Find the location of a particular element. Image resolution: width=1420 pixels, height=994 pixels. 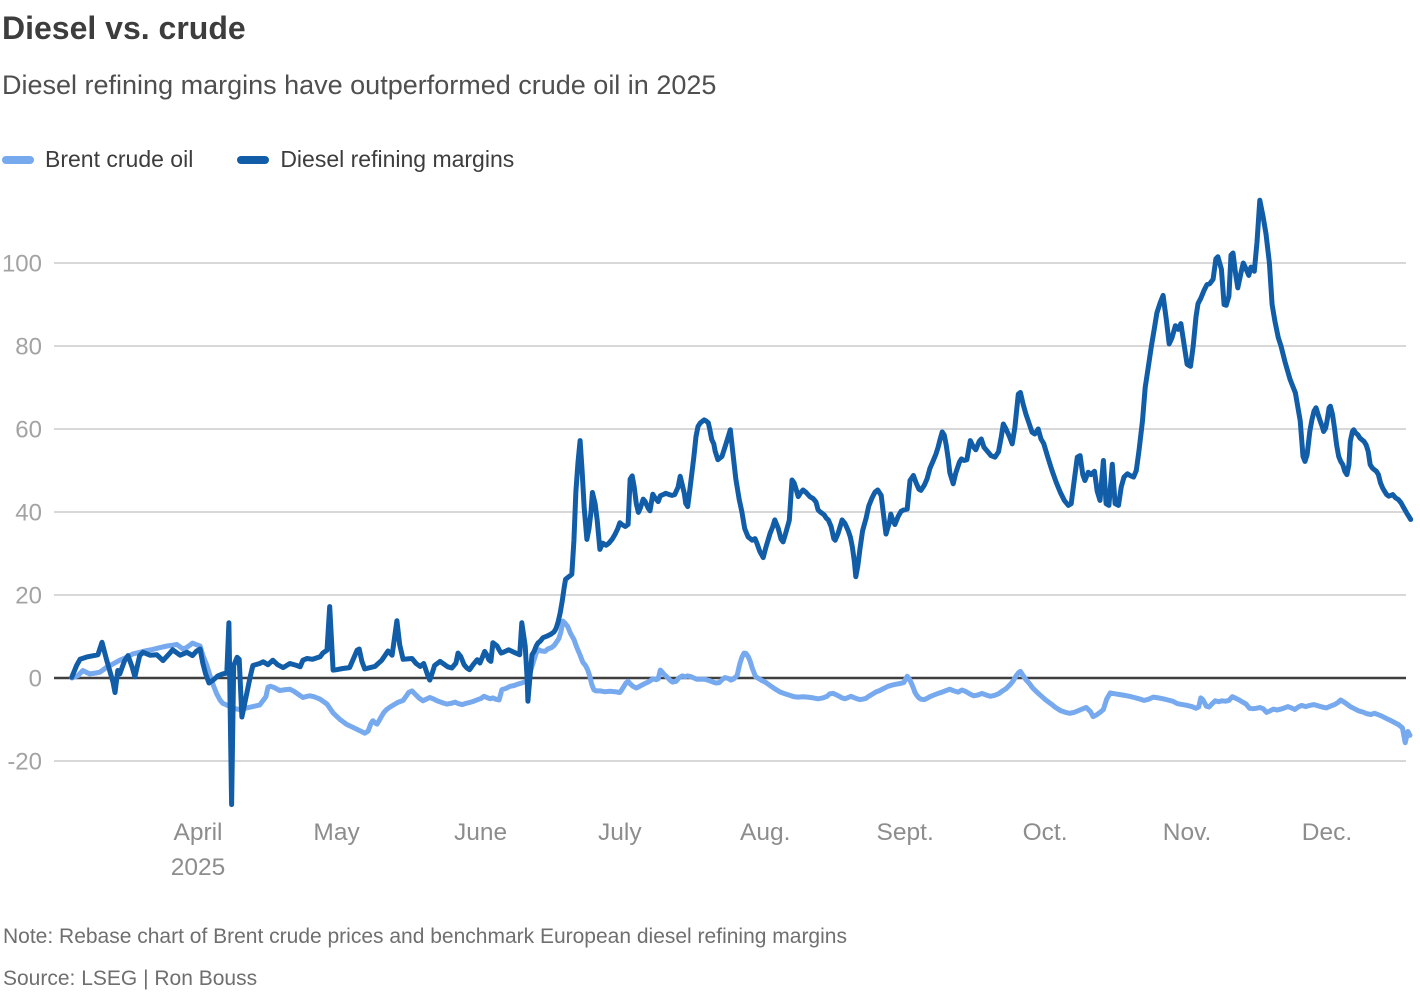

y-tick-label: 40 is located at coordinates (28, 513).